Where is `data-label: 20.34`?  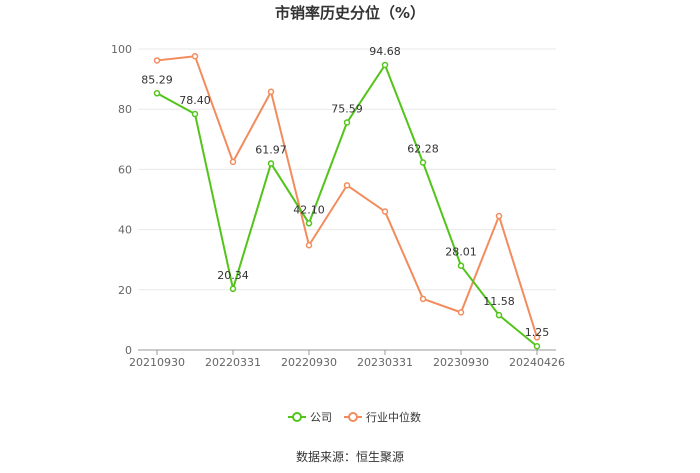 data-label: 20.34 is located at coordinates (233, 275).